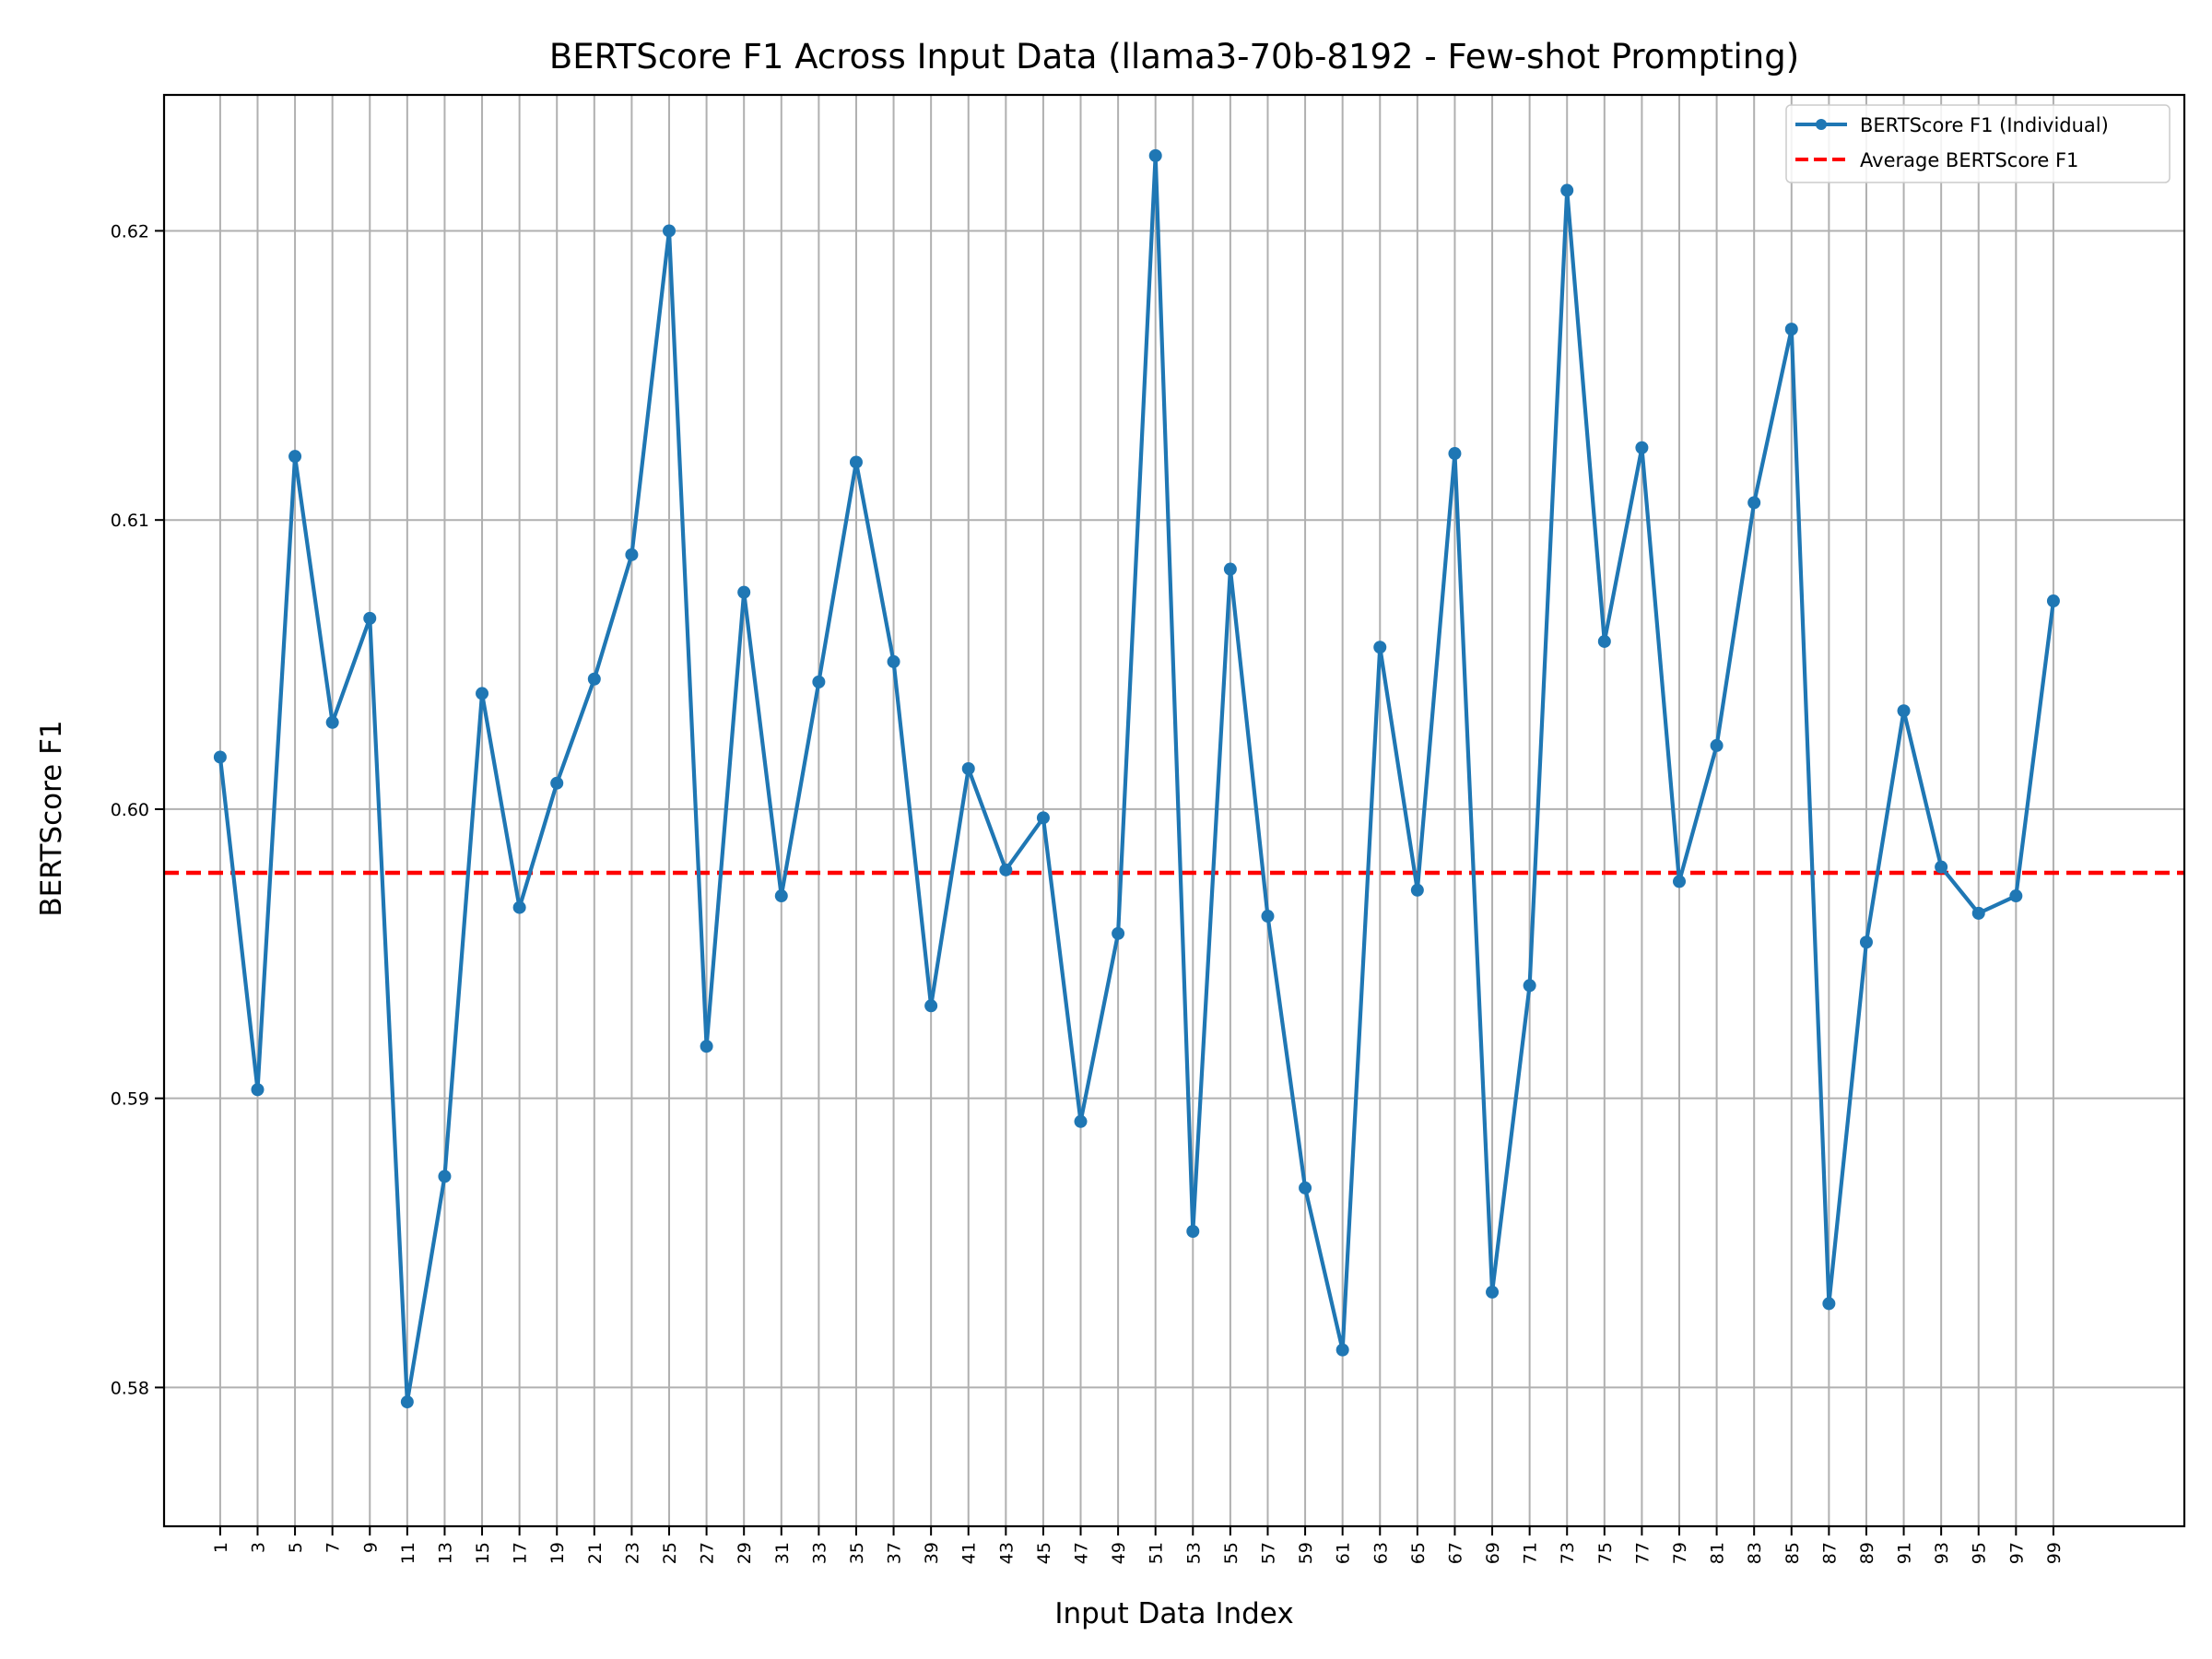 The image size is (2212, 1659). Describe the element at coordinates (1642, 1553) in the screenshot. I see `x-tick-label: 77` at that location.